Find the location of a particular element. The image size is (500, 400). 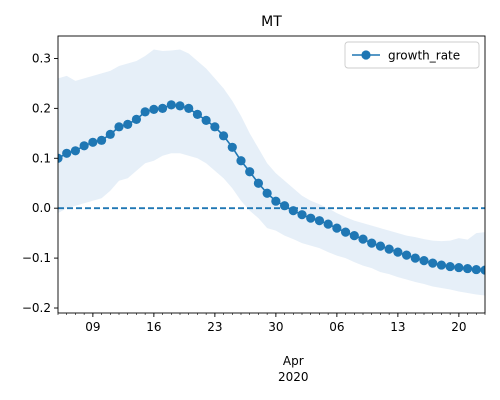

x-tick-label: 06 is located at coordinates (336, 327).